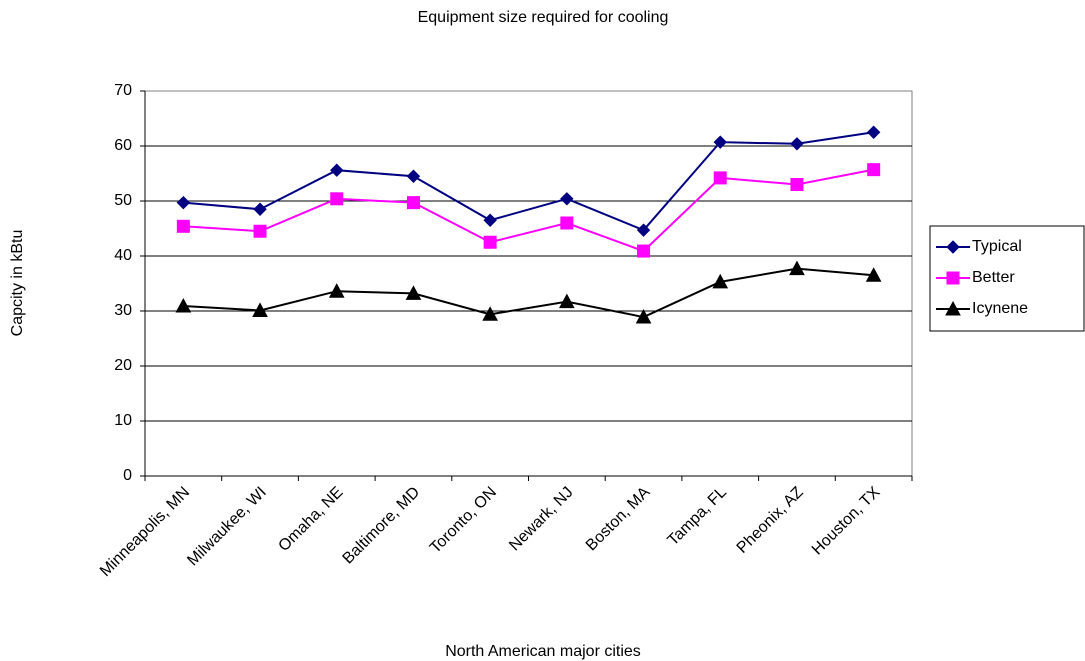 Image resolution: width=1085 pixels, height=661 pixels. Describe the element at coordinates (123, 420) in the screenshot. I see `y-tick-label: 10` at that location.